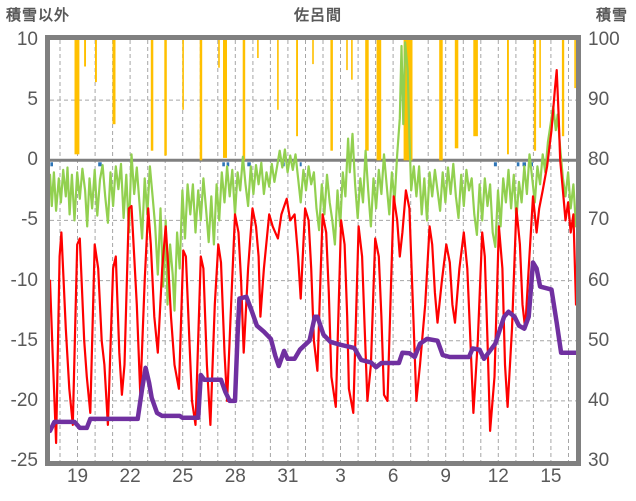 This screenshot has height=501, width=636. What do you see at coordinates (445, 476) in the screenshot?
I see `x-axis-tick-label: 9` at bounding box center [445, 476].